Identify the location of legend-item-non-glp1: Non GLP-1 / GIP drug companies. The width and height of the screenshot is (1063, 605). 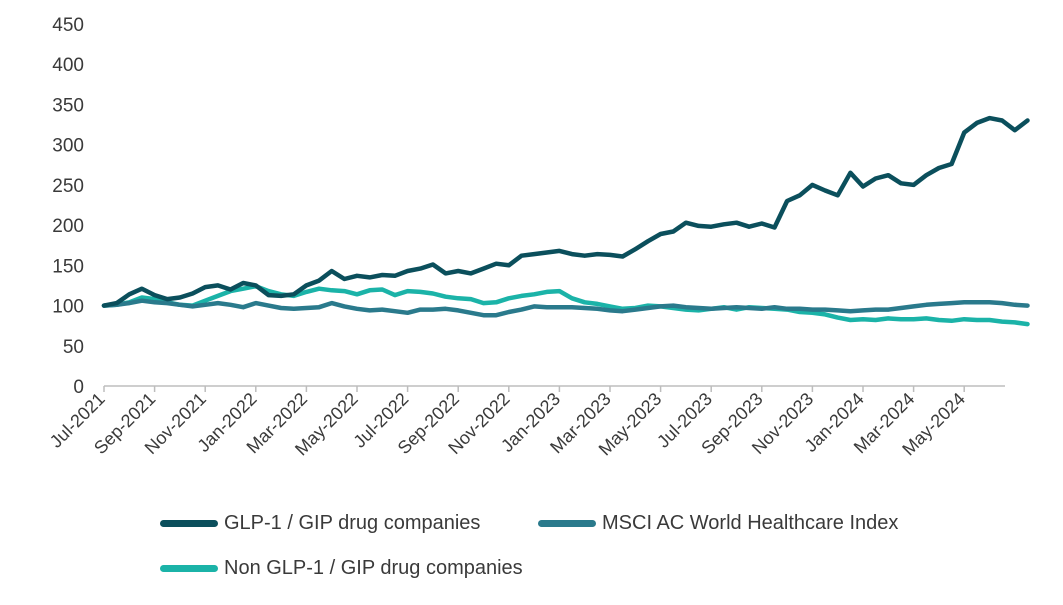
(341, 568).